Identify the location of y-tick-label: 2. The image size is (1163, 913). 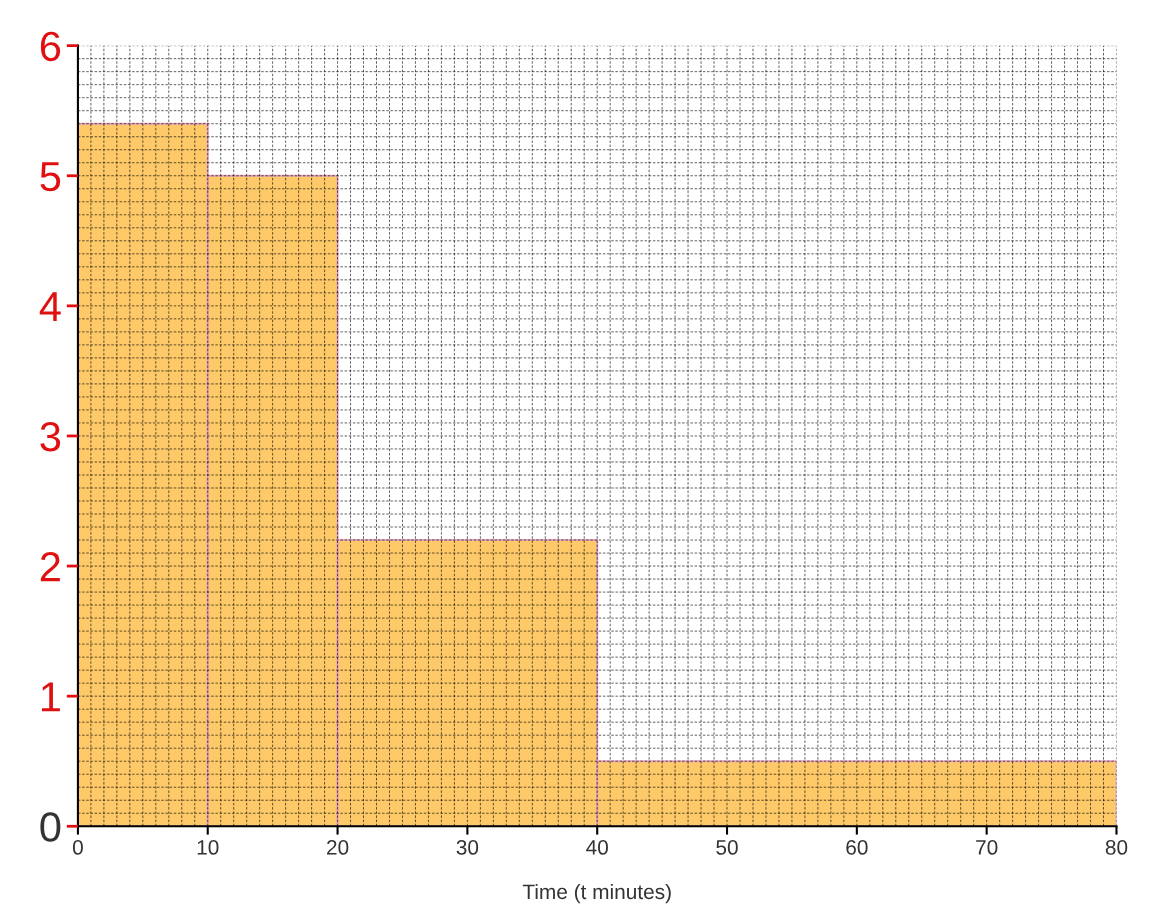
(50, 567).